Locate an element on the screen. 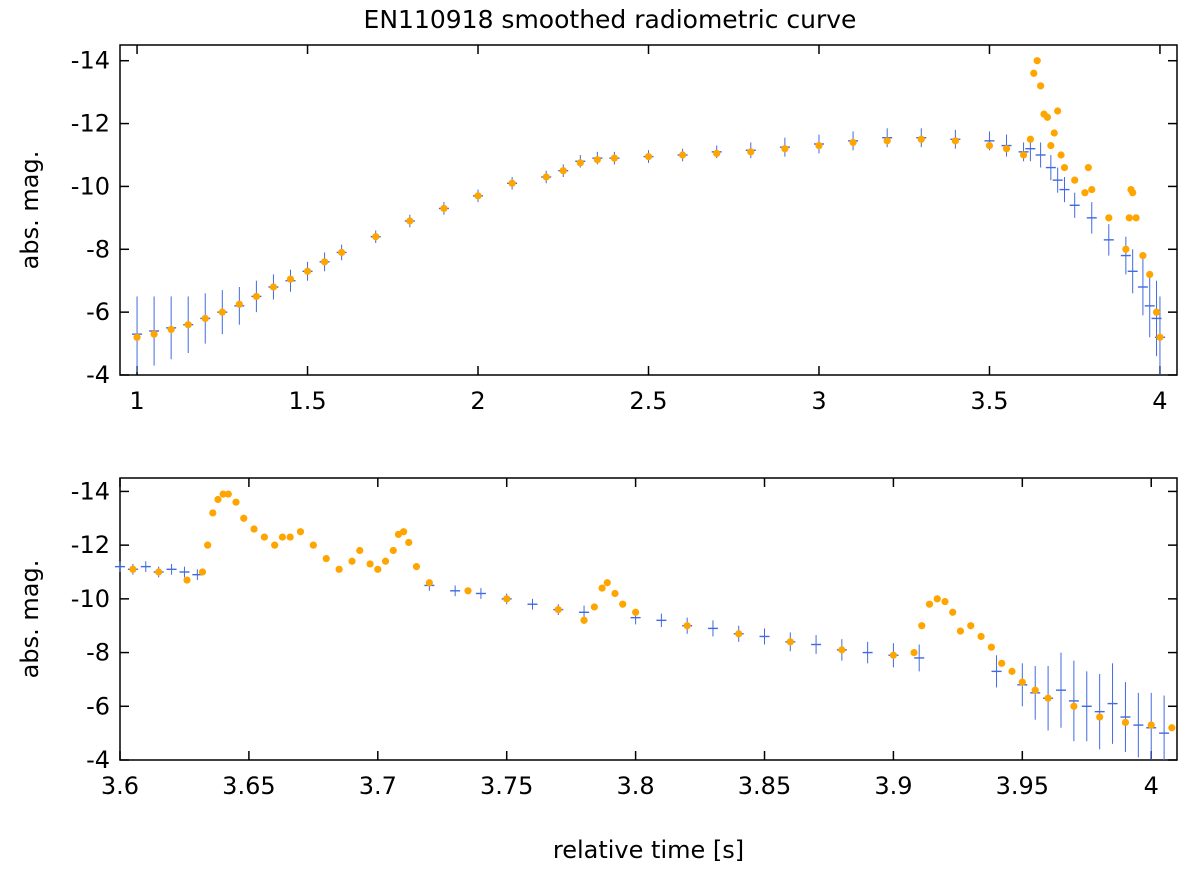 The width and height of the screenshot is (1200, 870). bottom-y-tick-label: -12 is located at coordinates (90, 545).